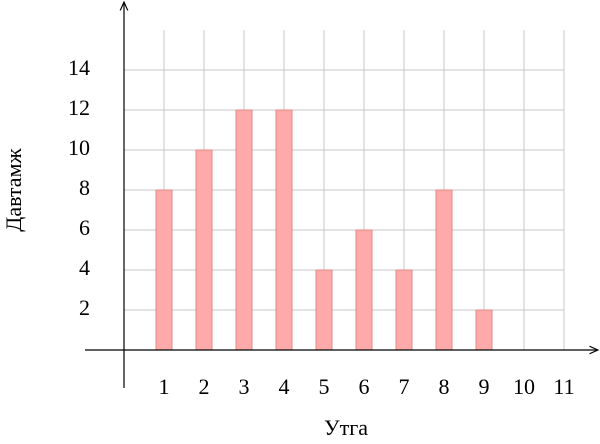 This screenshot has height=444, width=600. What do you see at coordinates (84, 187) in the screenshot?
I see `y-tick-label: 8` at bounding box center [84, 187].